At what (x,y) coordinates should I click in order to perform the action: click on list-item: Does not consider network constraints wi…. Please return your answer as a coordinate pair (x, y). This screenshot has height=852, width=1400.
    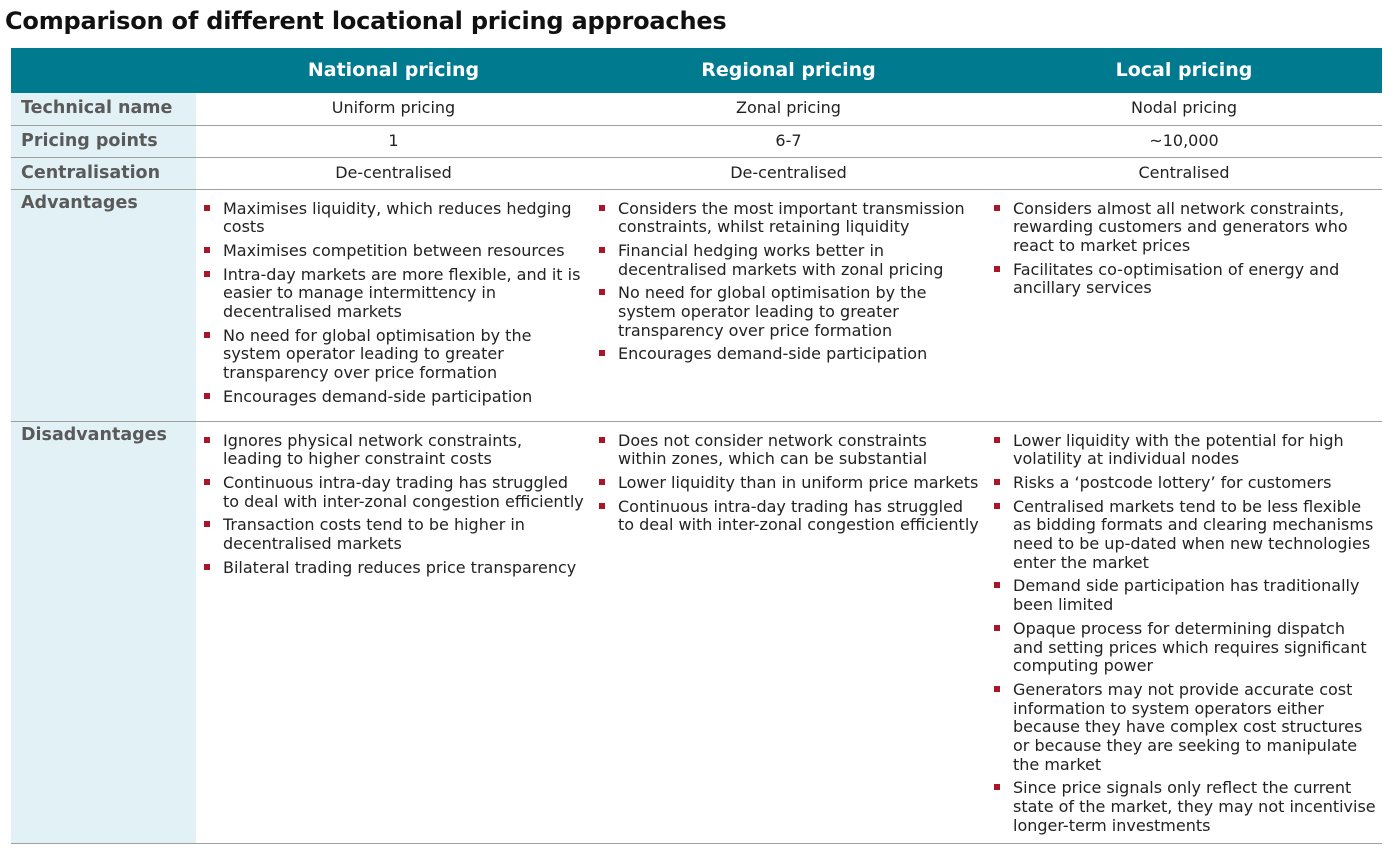
    Looking at the image, I should click on (789, 450).